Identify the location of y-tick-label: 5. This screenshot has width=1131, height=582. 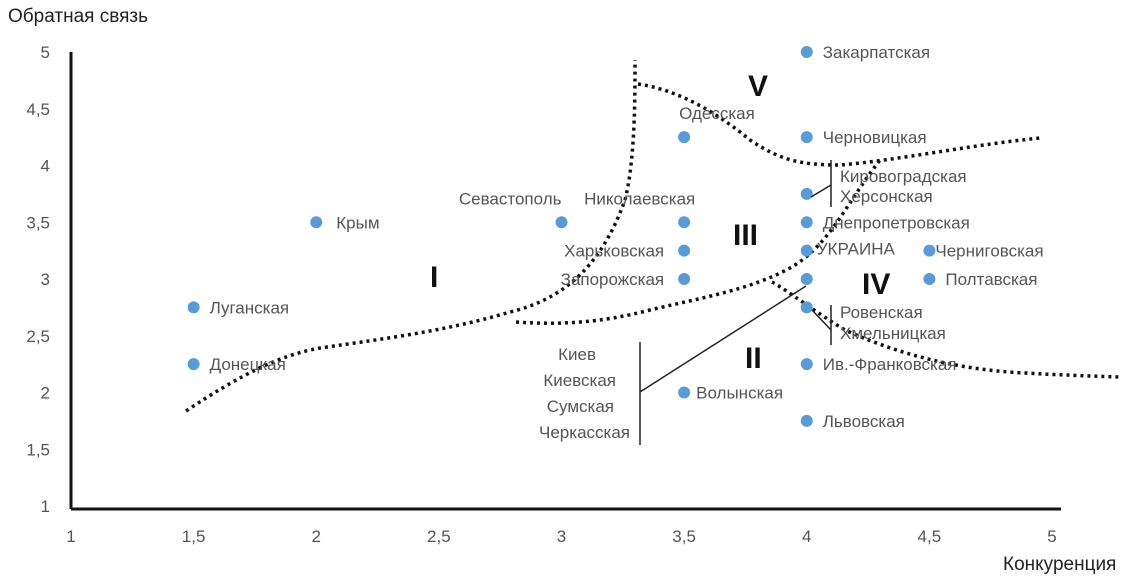
(45, 52).